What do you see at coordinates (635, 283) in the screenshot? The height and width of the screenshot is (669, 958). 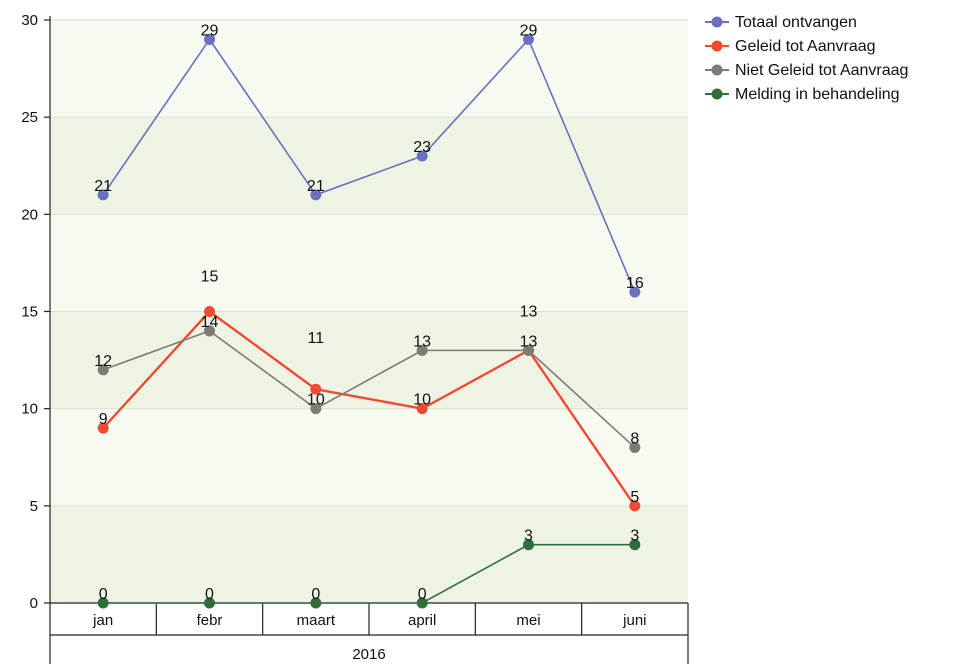 I see `data-label: 16` at bounding box center [635, 283].